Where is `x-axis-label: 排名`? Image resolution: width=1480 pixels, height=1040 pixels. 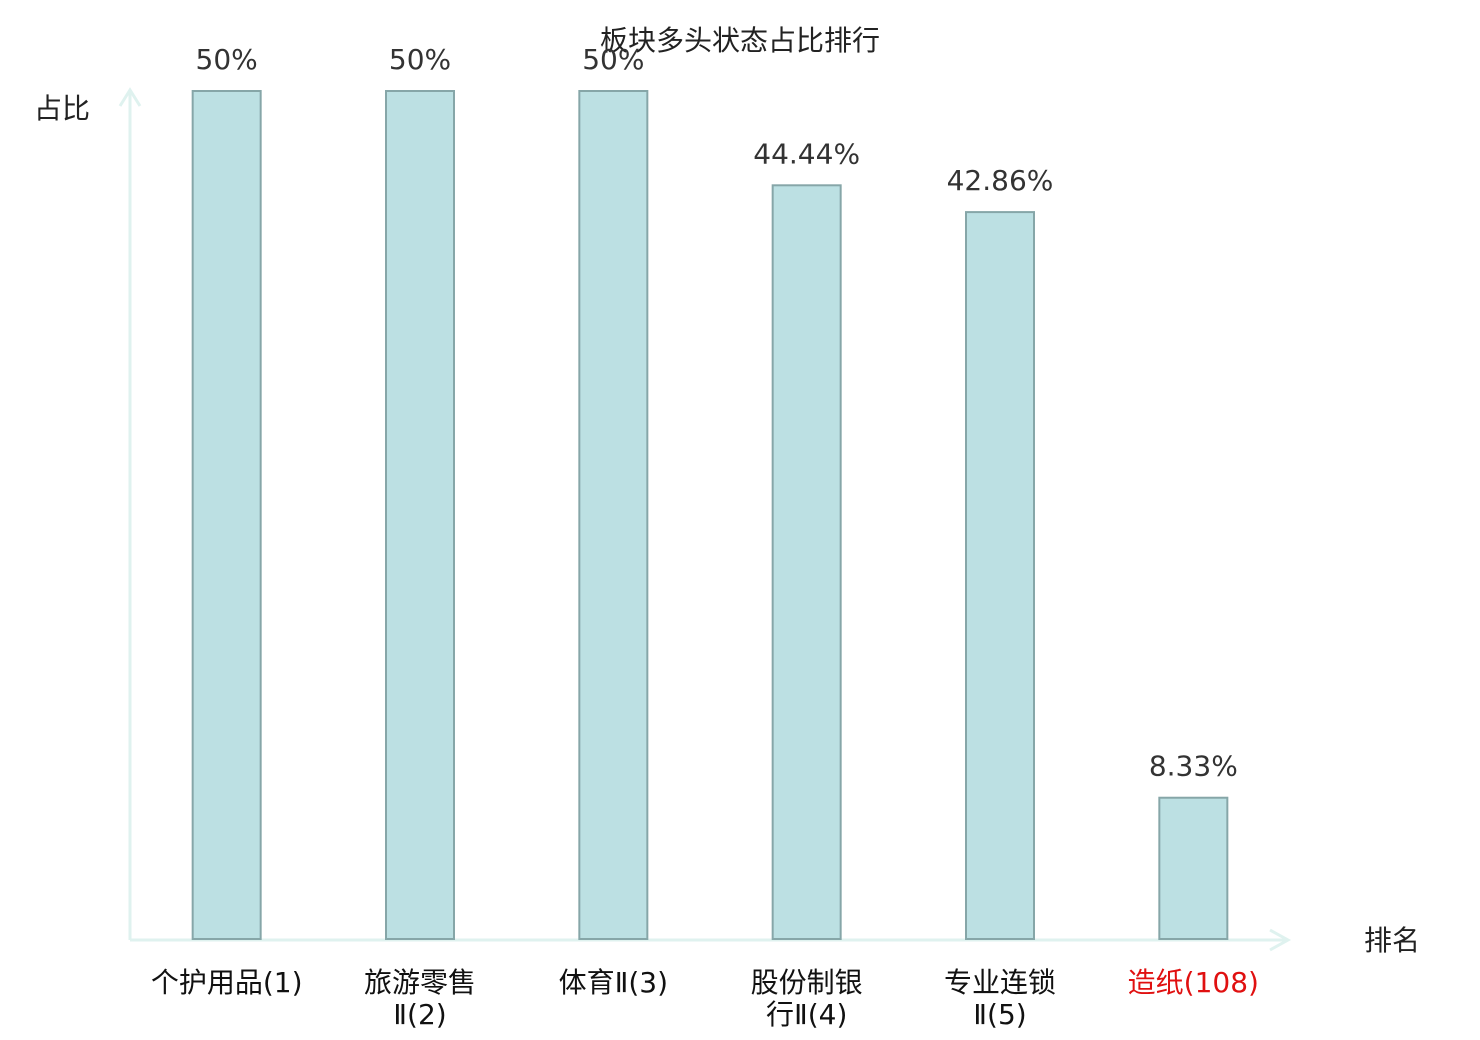
x-axis-label: 排名 is located at coordinates (1392, 940).